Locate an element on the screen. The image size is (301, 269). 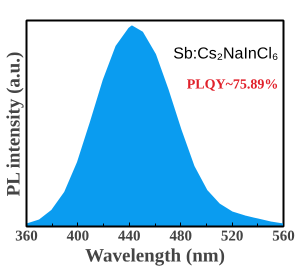
annotation: PLQY~75.89% is located at coordinates (232, 85).